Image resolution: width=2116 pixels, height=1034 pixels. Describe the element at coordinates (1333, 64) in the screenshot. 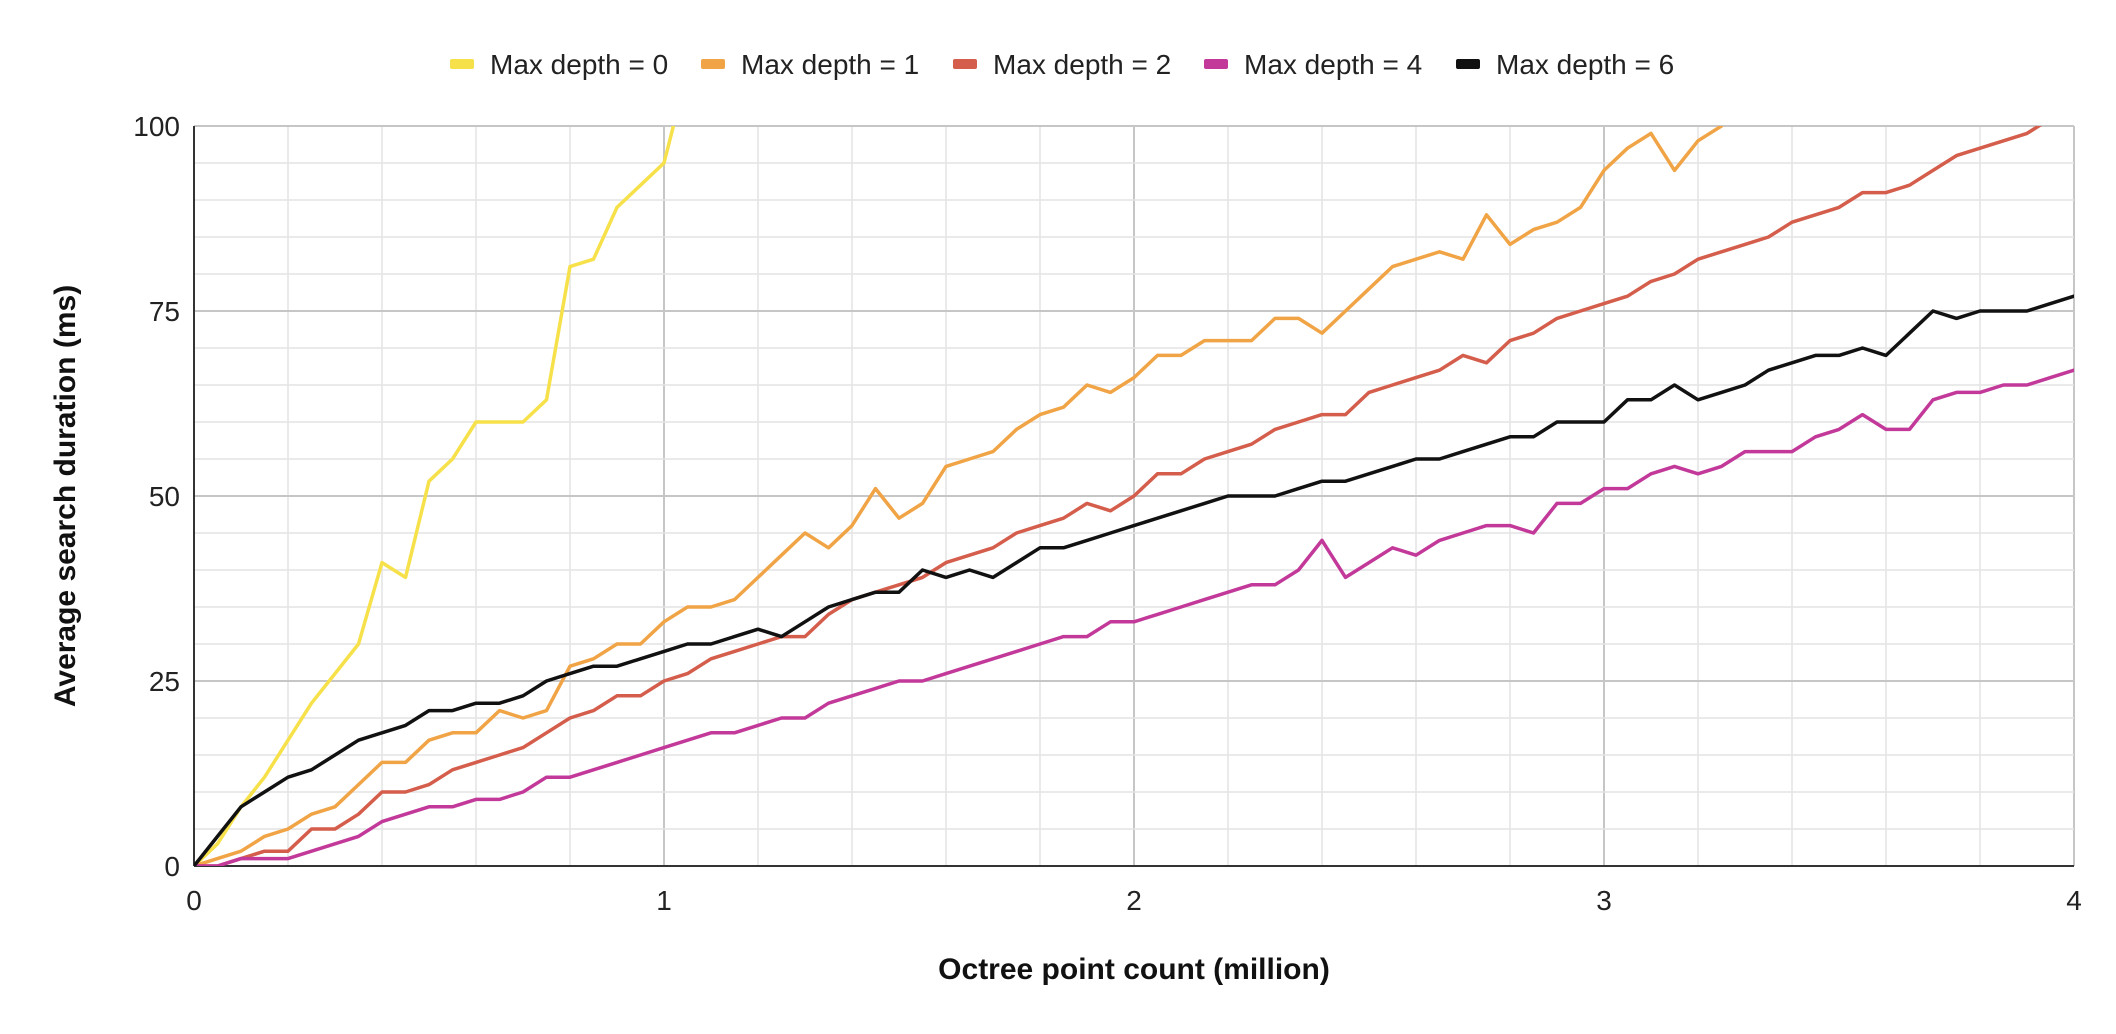

I see `legend-label: Max depth = 4` at that location.